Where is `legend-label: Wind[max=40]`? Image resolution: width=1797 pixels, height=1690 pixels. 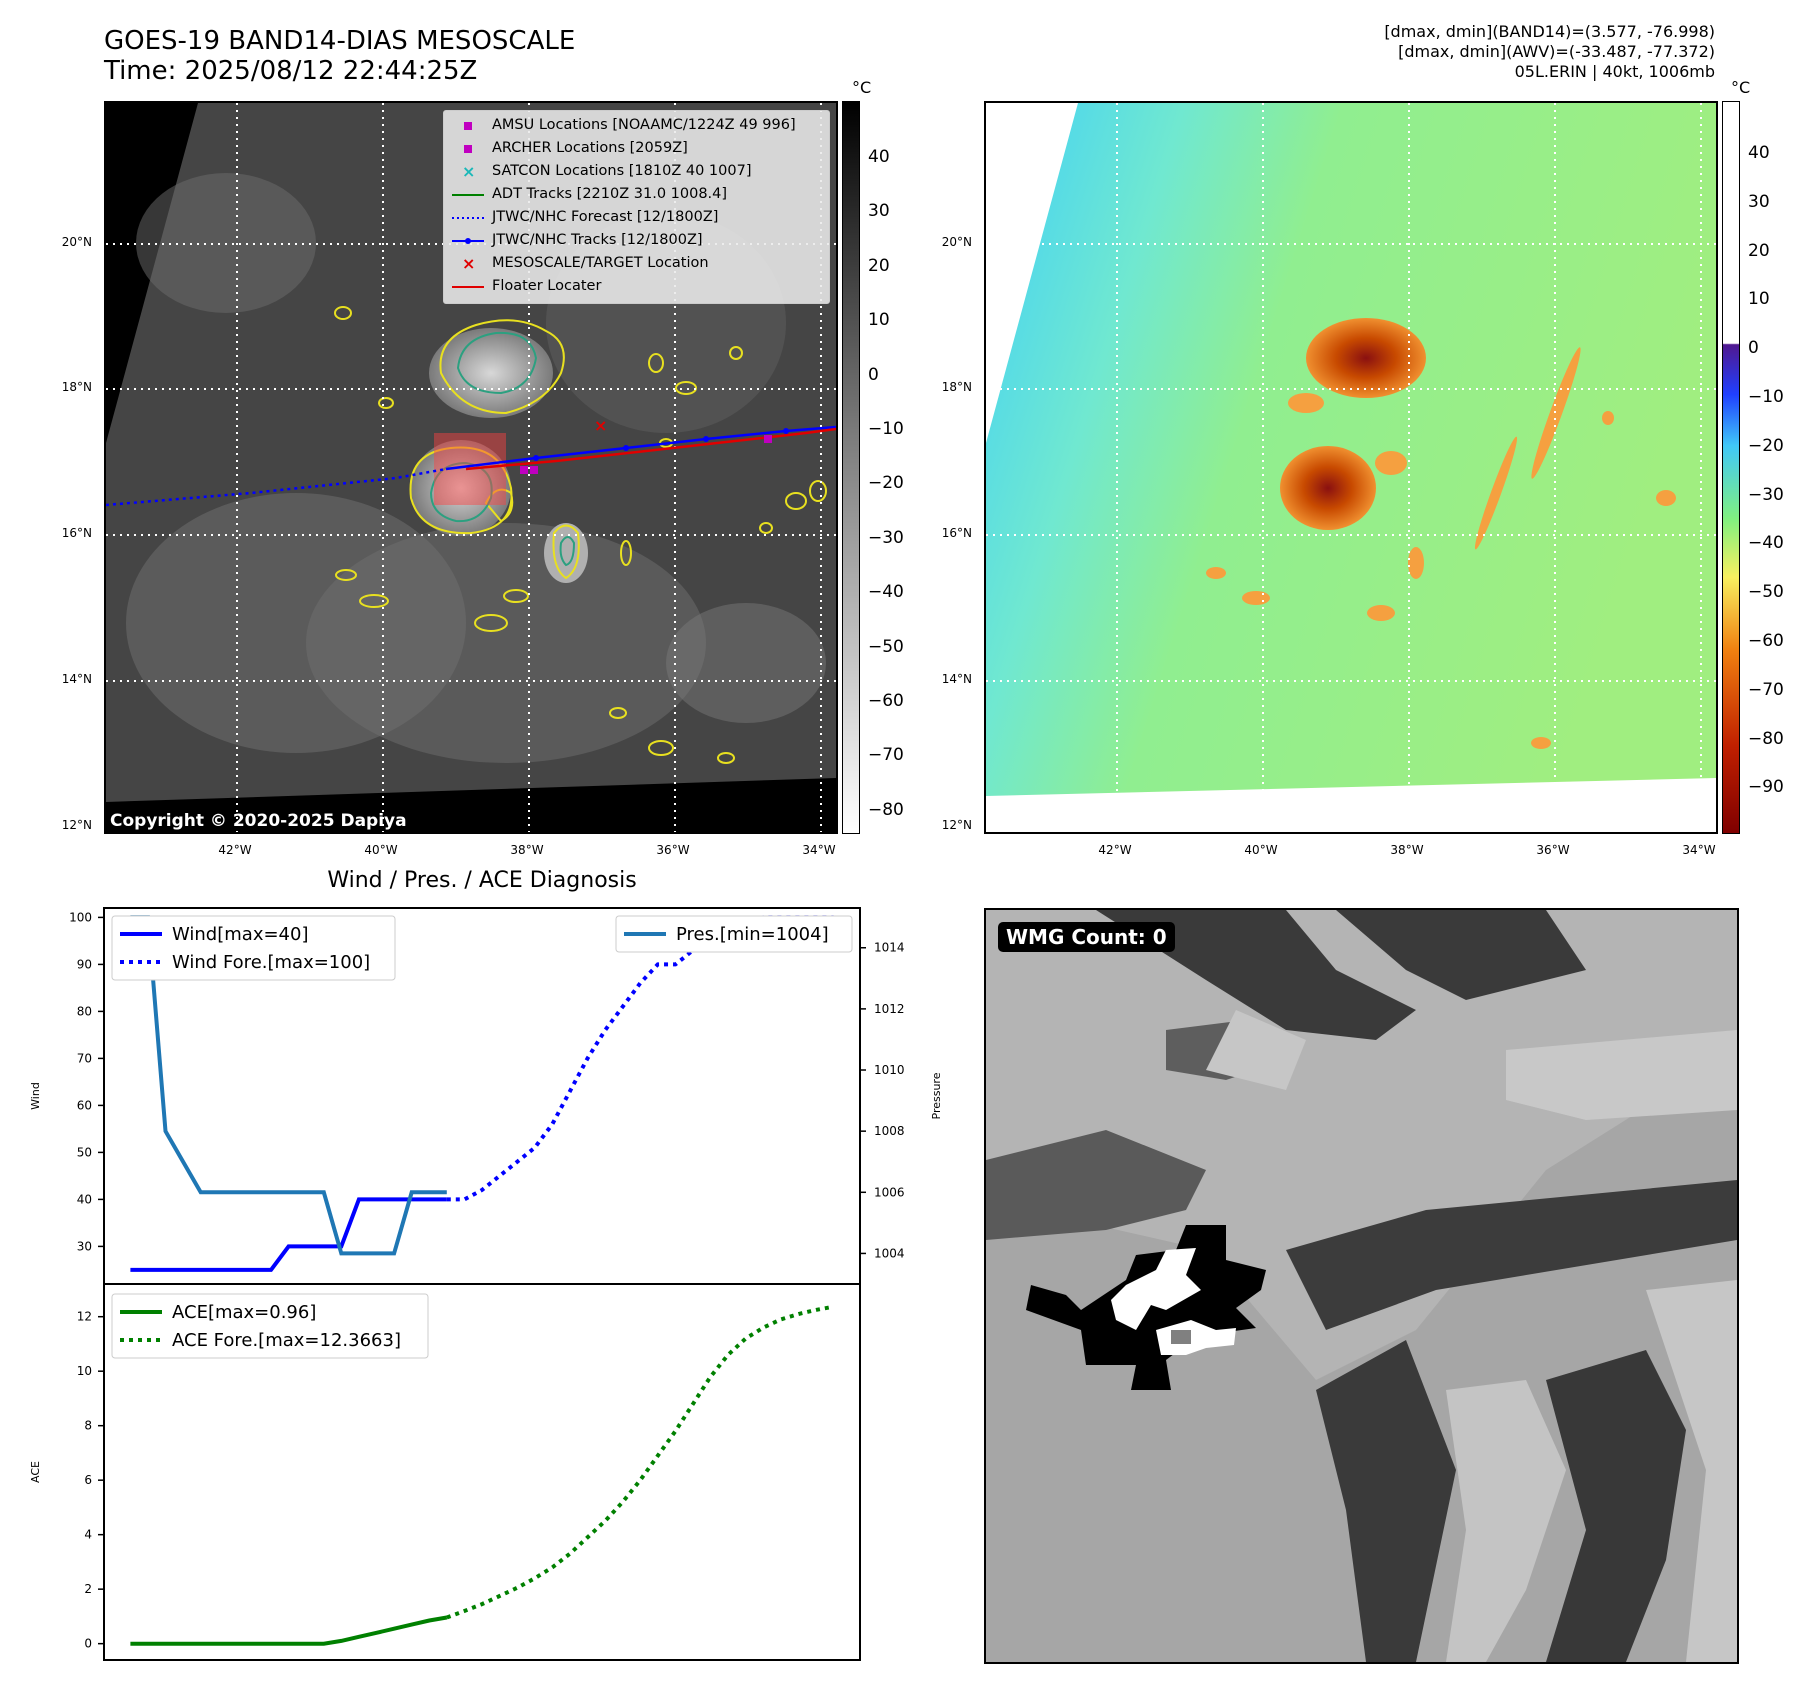 legend-label: Wind[max=40] is located at coordinates (240, 934).